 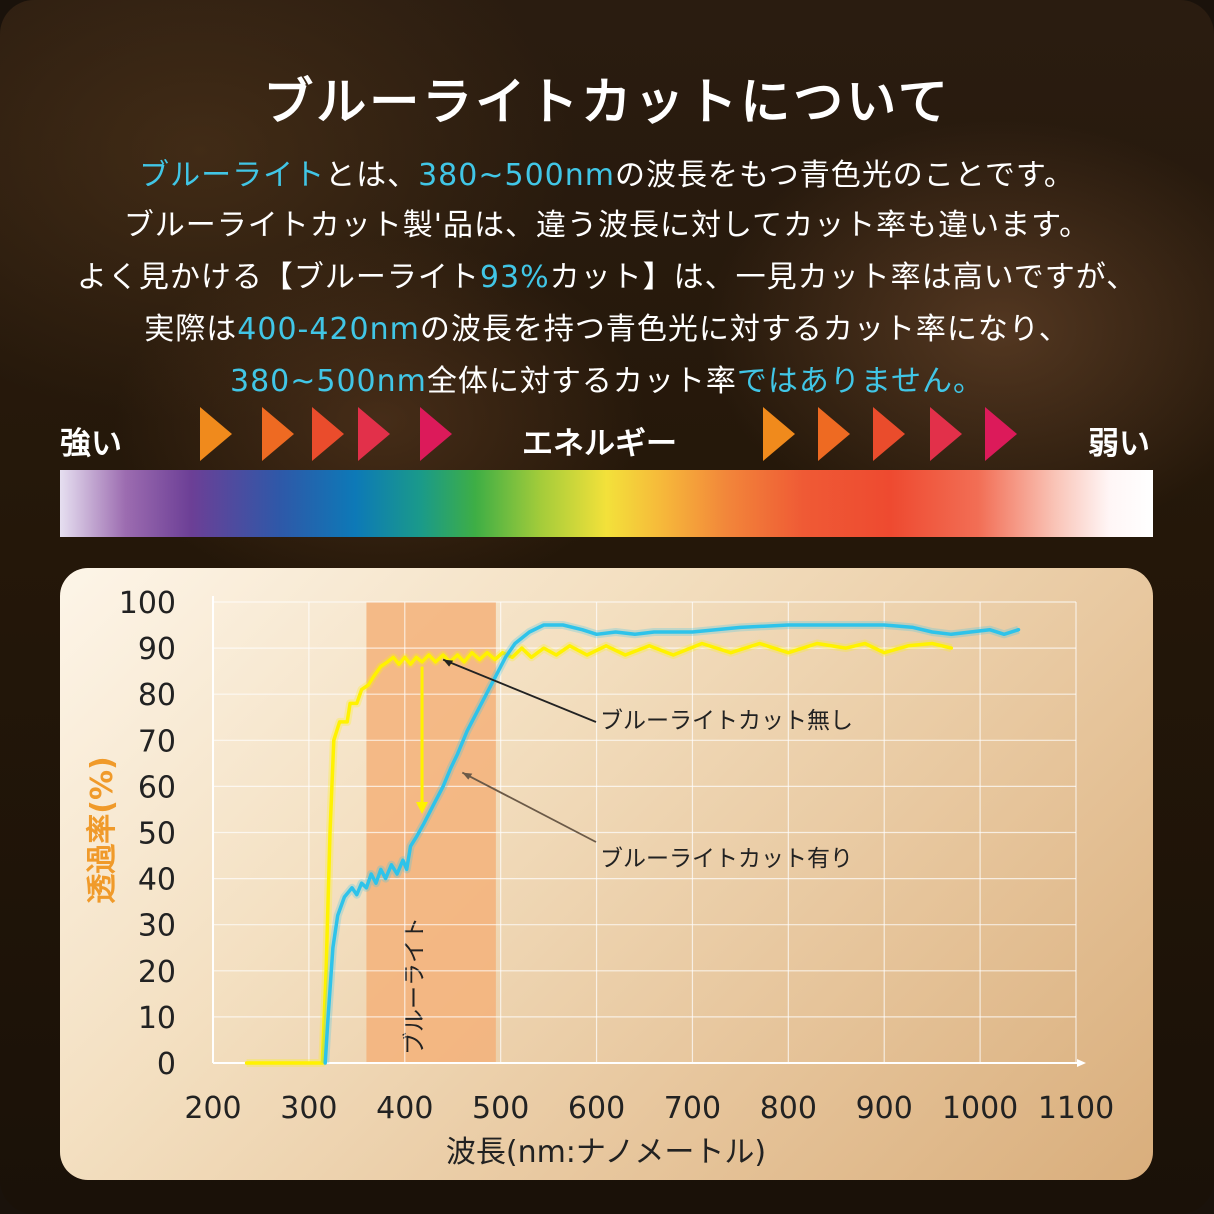 I want to click on description-line: よく見かける【ブルーライト93%カット】は、一見カット率は高いですが、, so click(x=607, y=274).